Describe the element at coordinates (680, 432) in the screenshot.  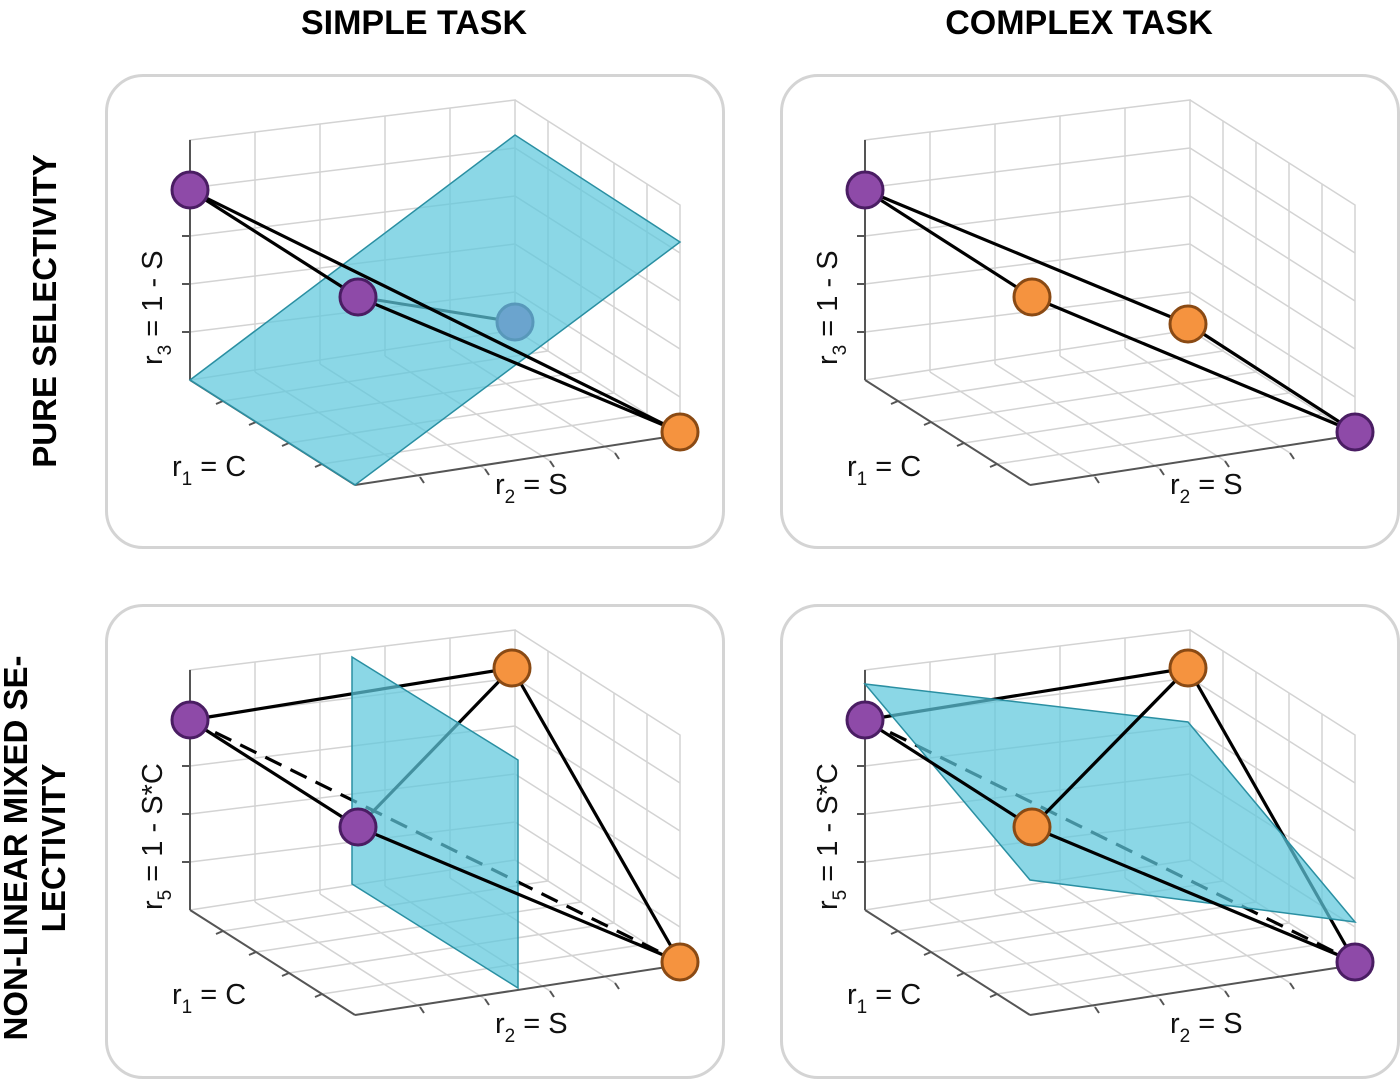
I see `node-orange` at that location.